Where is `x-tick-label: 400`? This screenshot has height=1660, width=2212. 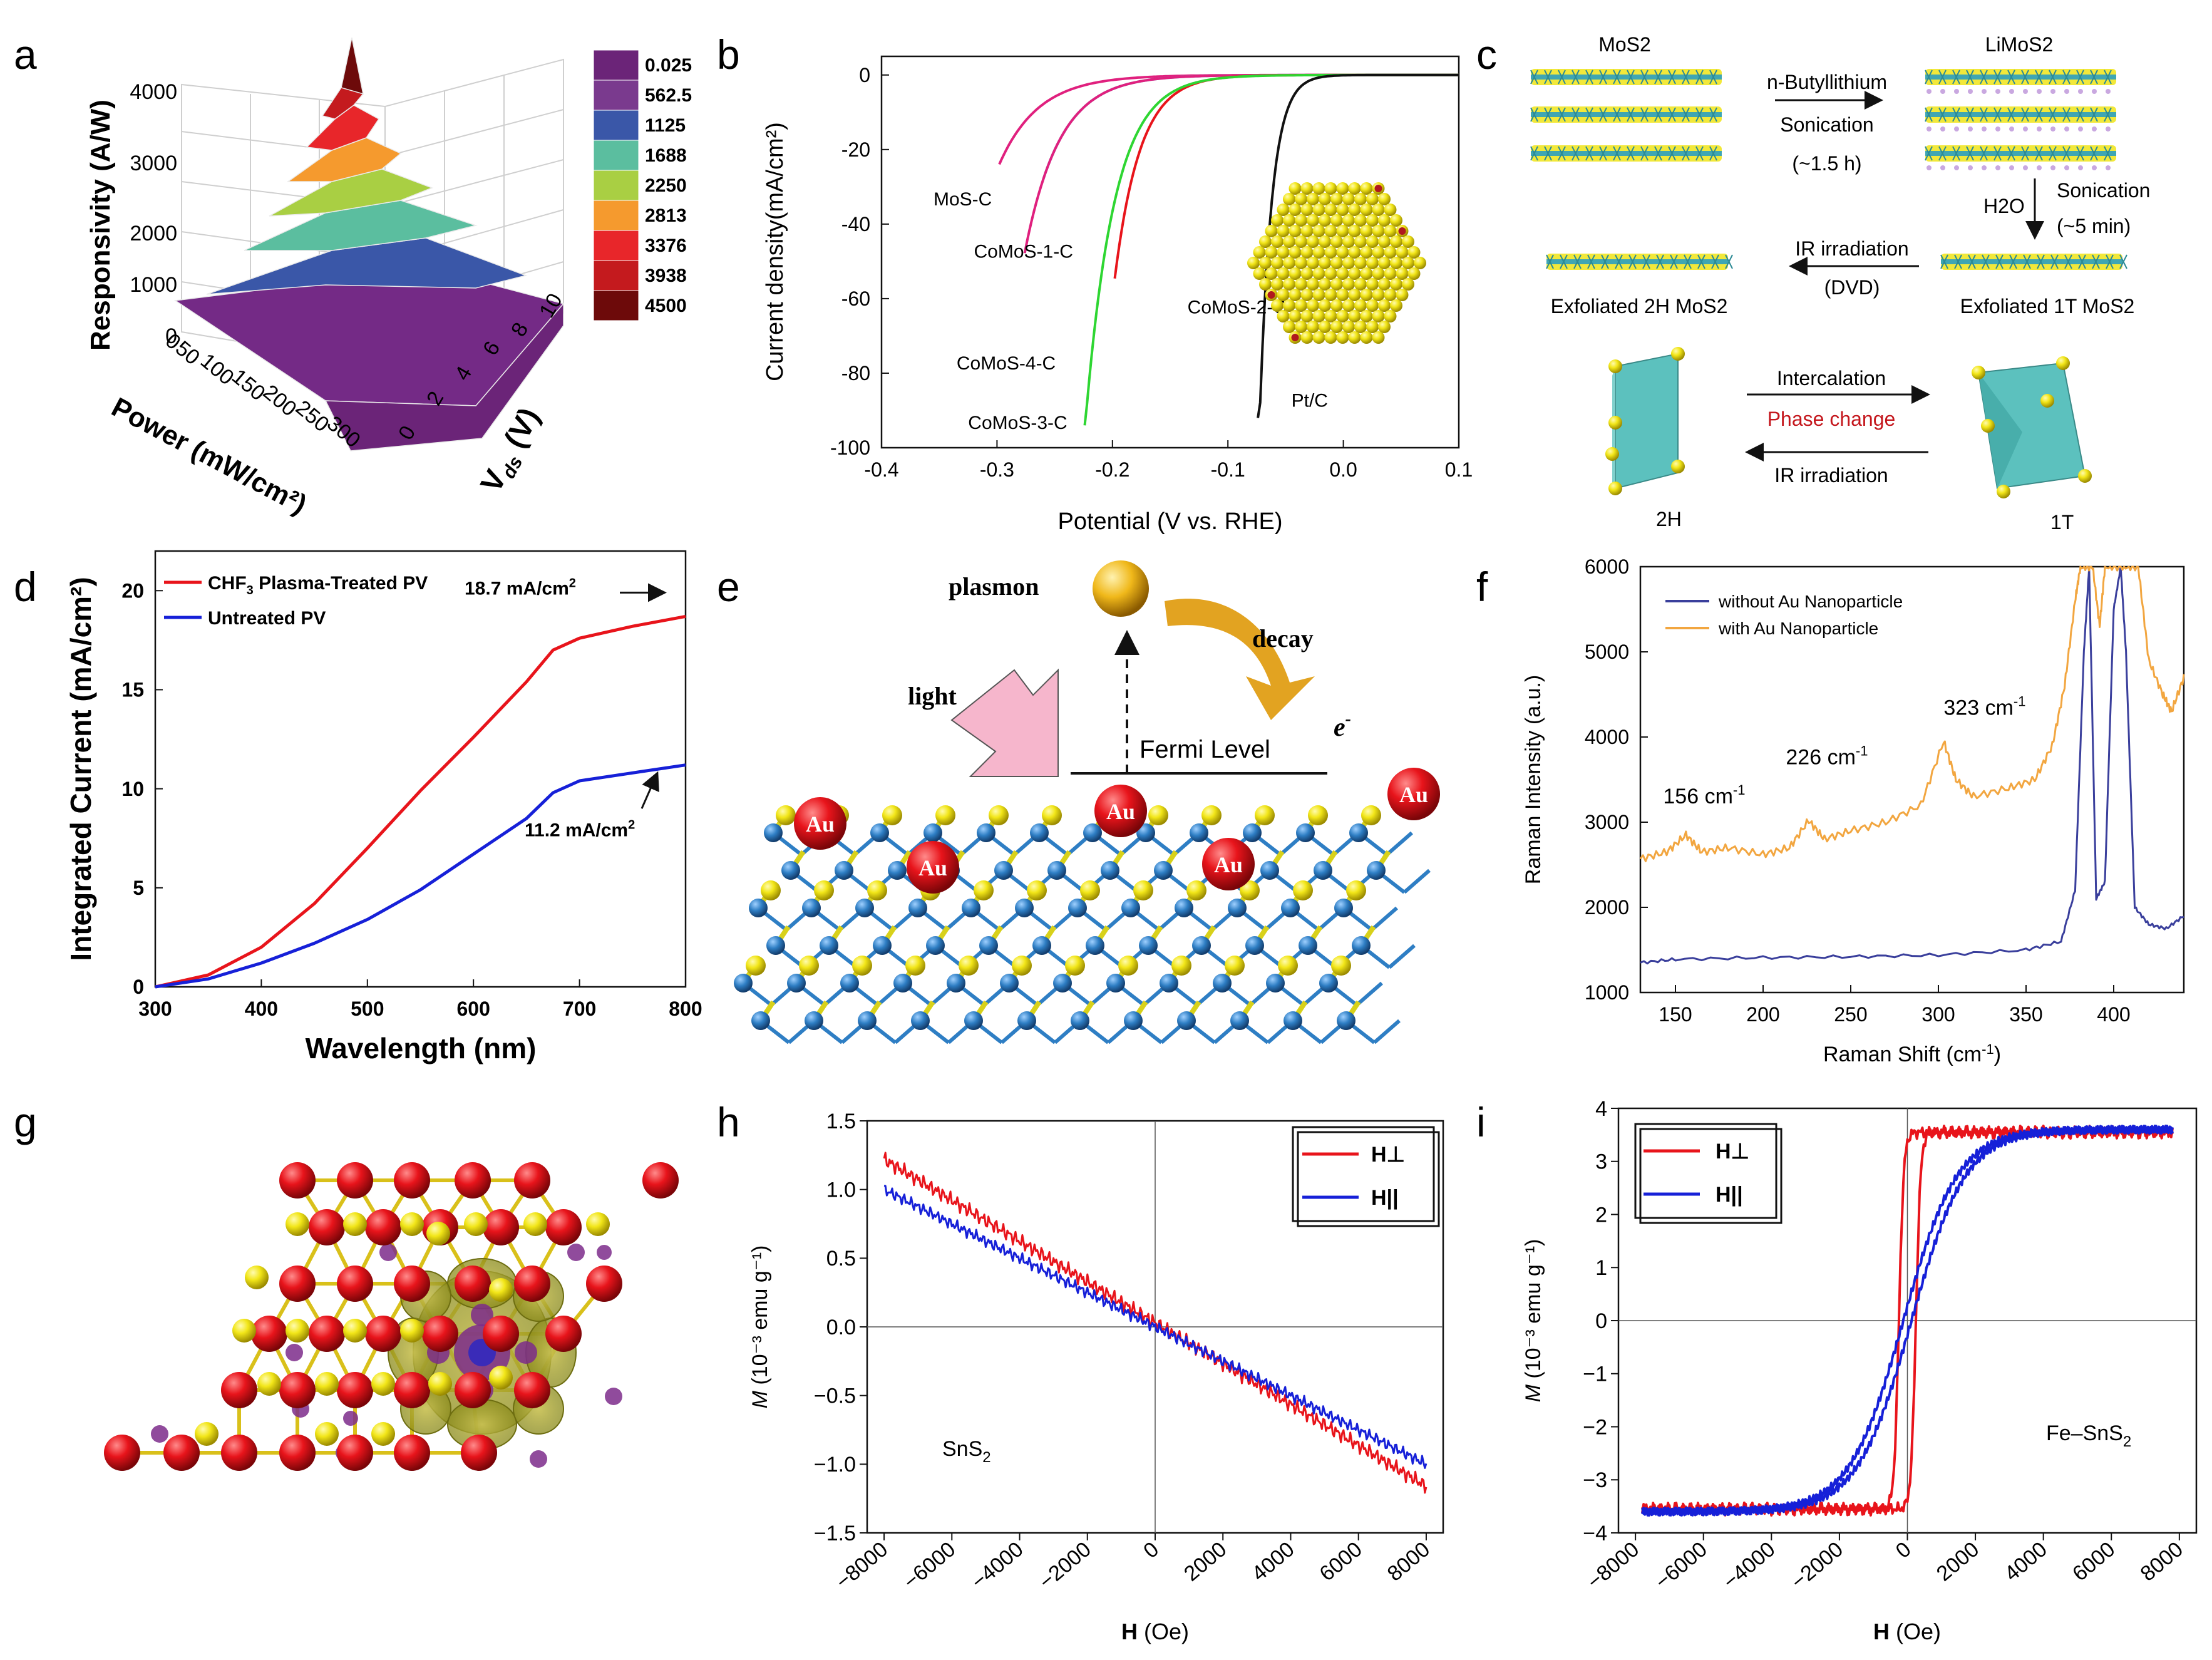 x-tick-label: 400 is located at coordinates (261, 1009).